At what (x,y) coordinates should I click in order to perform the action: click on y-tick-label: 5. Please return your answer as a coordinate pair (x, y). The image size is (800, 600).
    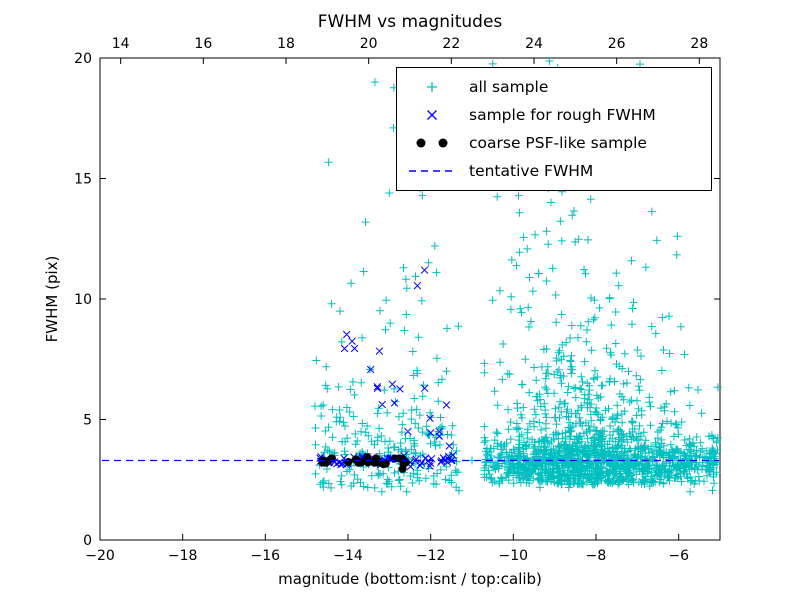
    Looking at the image, I should click on (87, 421).